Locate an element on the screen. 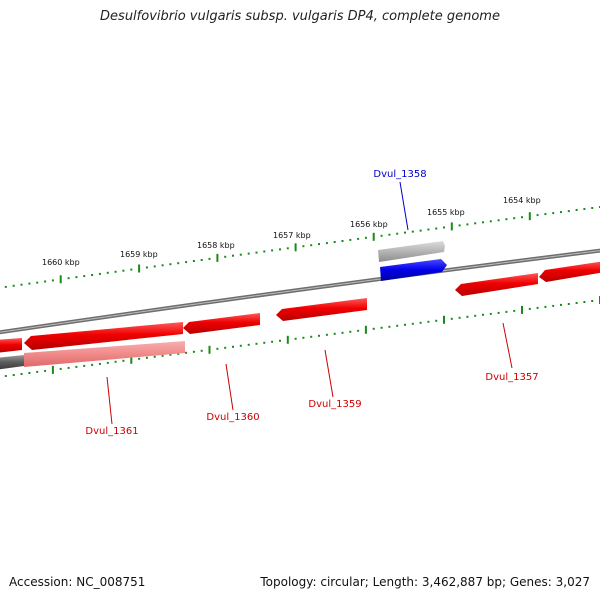  gene-dvul-1357-arrow is located at coordinates (496, 284).